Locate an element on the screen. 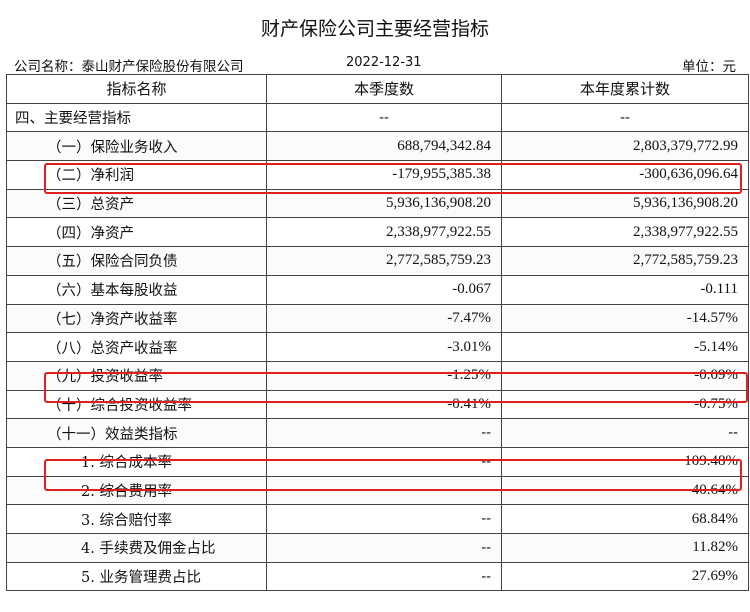  row-ytd-value: -0.75% is located at coordinates (625, 404).